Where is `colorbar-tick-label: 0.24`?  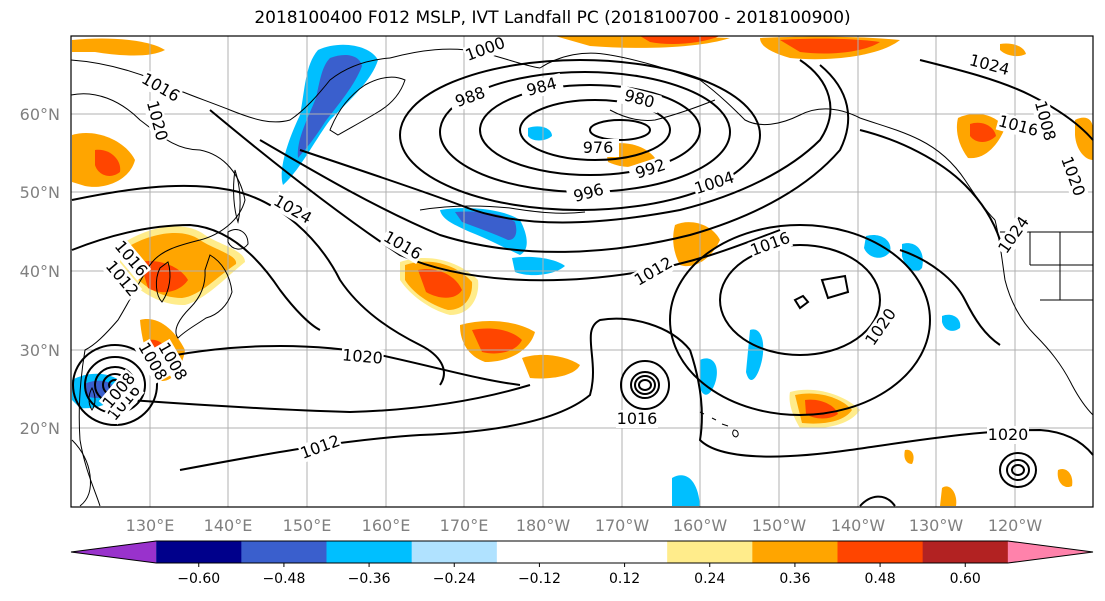
colorbar-tick-label: 0.24 is located at coordinates (709, 579).